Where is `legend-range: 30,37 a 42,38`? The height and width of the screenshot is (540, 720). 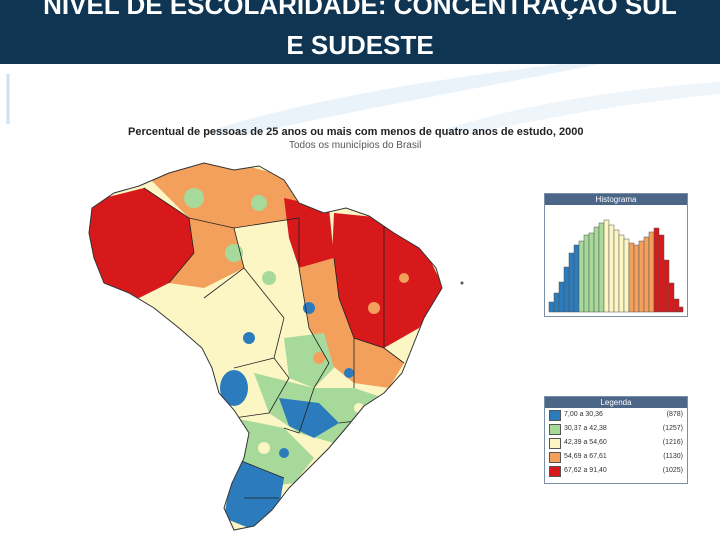 legend-range: 30,37 a 42,38 is located at coordinates (585, 428).